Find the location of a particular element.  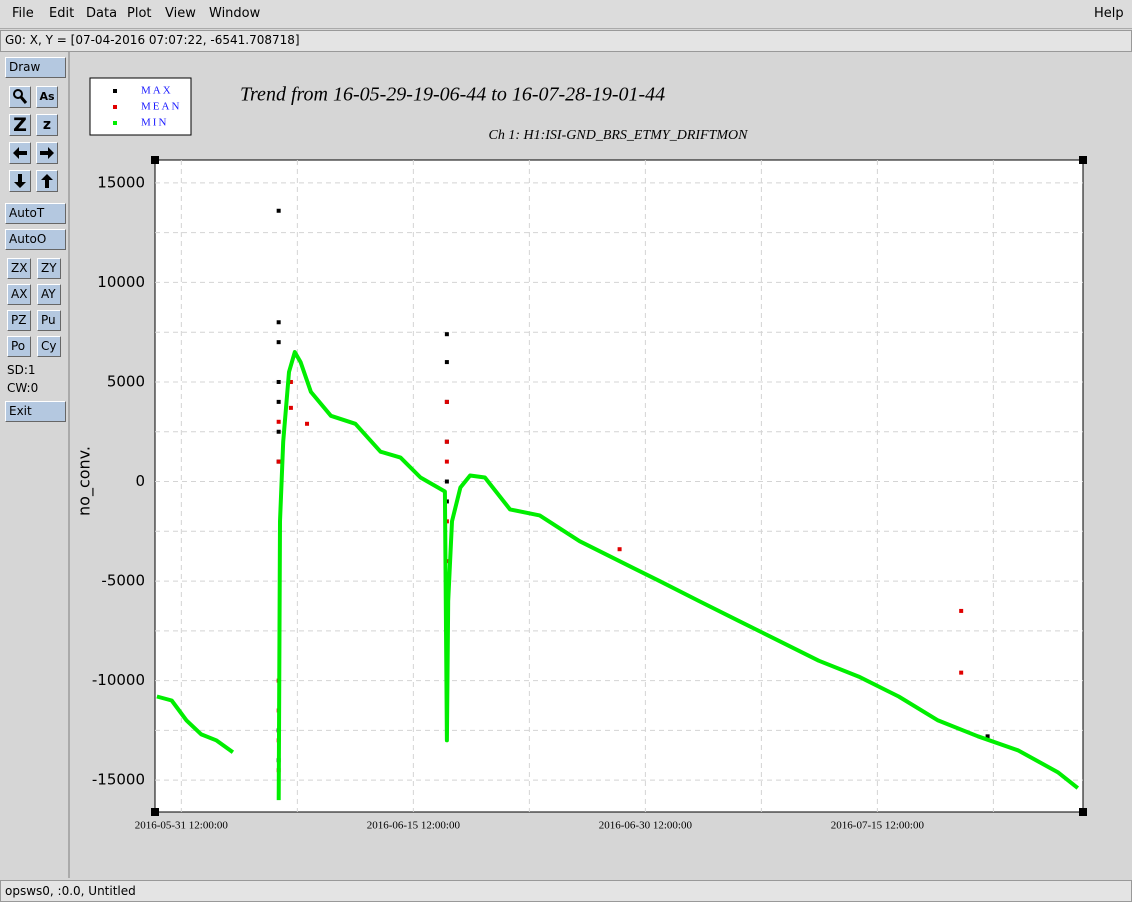

tool-button: ZX is located at coordinates (19, 268).